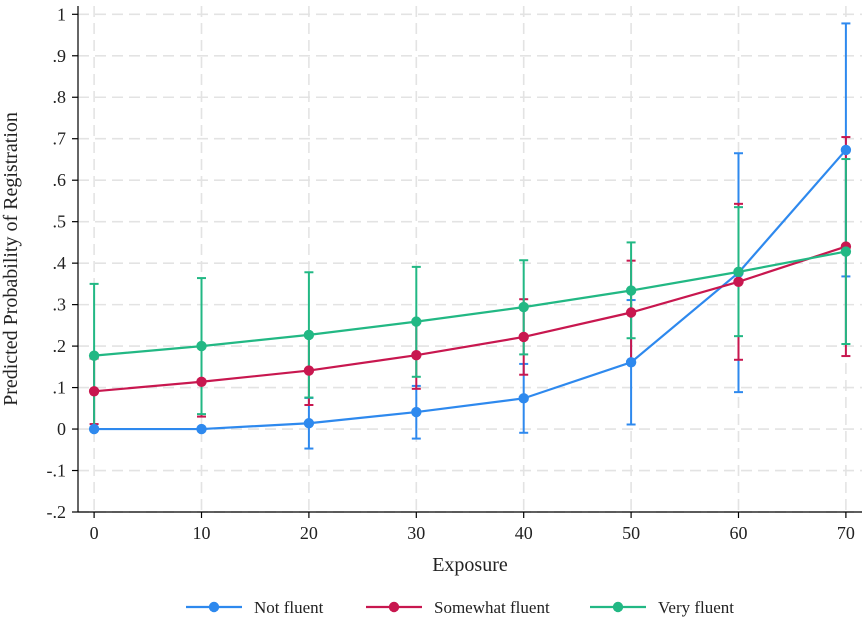 The image size is (864, 624). I want to click on x-tick-label: 40, so click(524, 533).